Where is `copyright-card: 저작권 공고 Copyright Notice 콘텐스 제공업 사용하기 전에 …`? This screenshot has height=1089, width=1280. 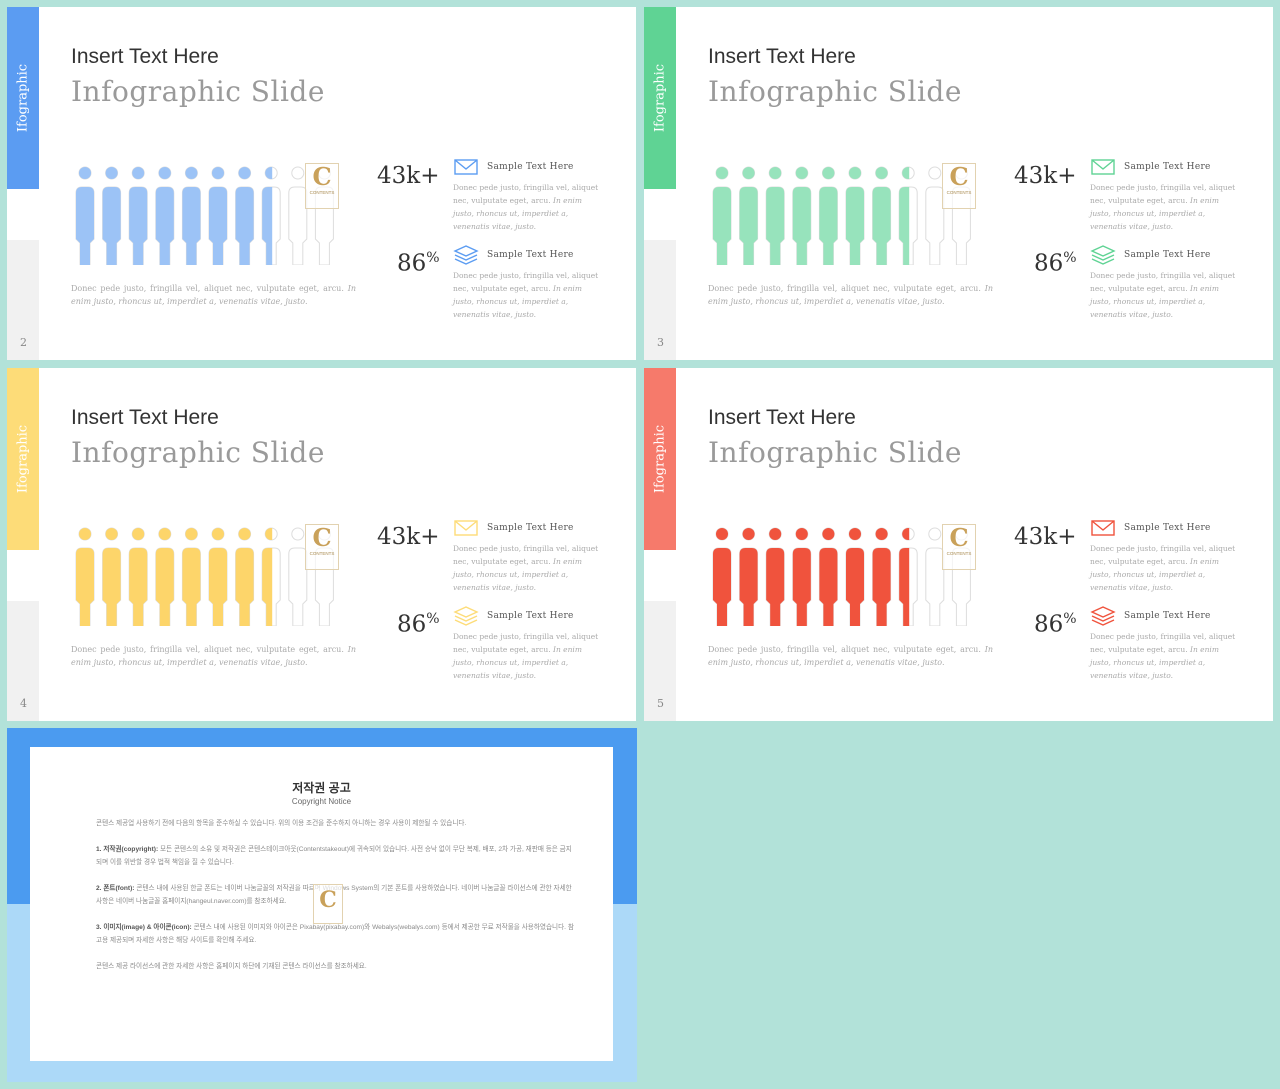 copyright-card: 저작권 공고 Copyright Notice 콘텐스 제공업 사용하기 전에 … is located at coordinates (321, 904).